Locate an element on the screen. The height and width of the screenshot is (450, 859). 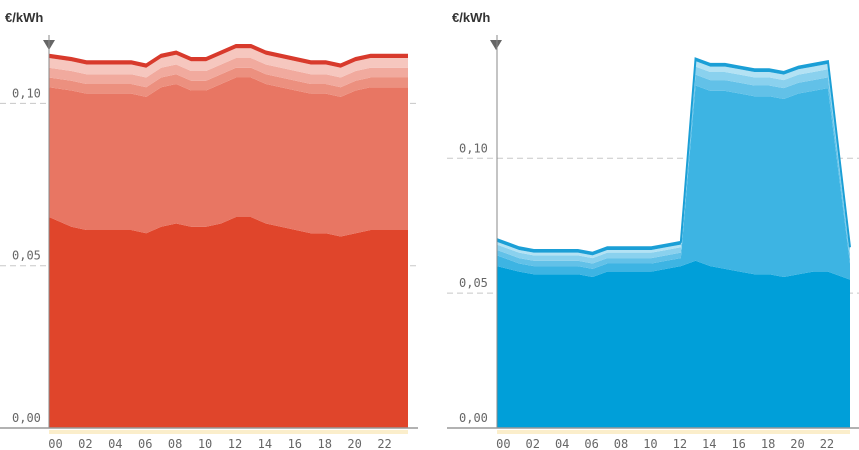
current-hour-marker is located at coordinates (496, 45).